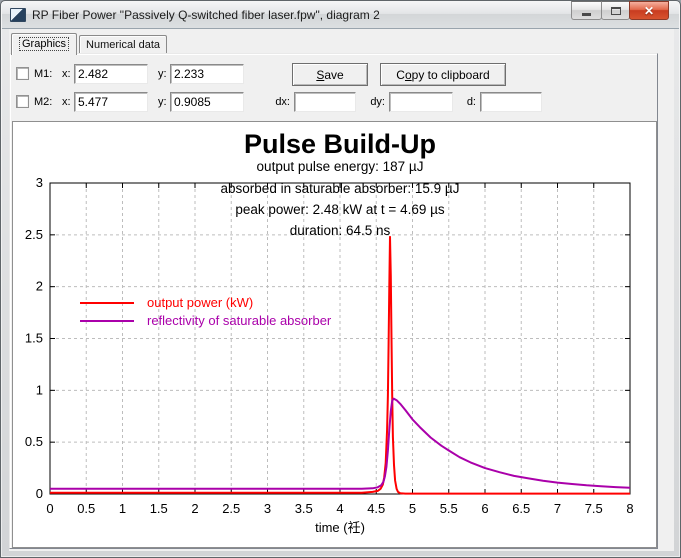 The height and width of the screenshot is (558, 681). I want to click on chart-annotation: duration: 64.5 ns, so click(340, 230).